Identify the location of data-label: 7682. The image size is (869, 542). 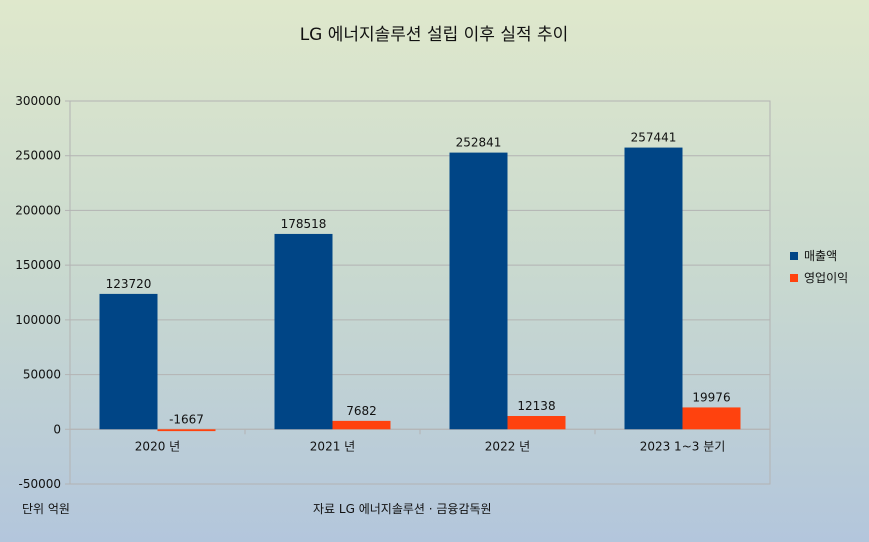
(361, 411).